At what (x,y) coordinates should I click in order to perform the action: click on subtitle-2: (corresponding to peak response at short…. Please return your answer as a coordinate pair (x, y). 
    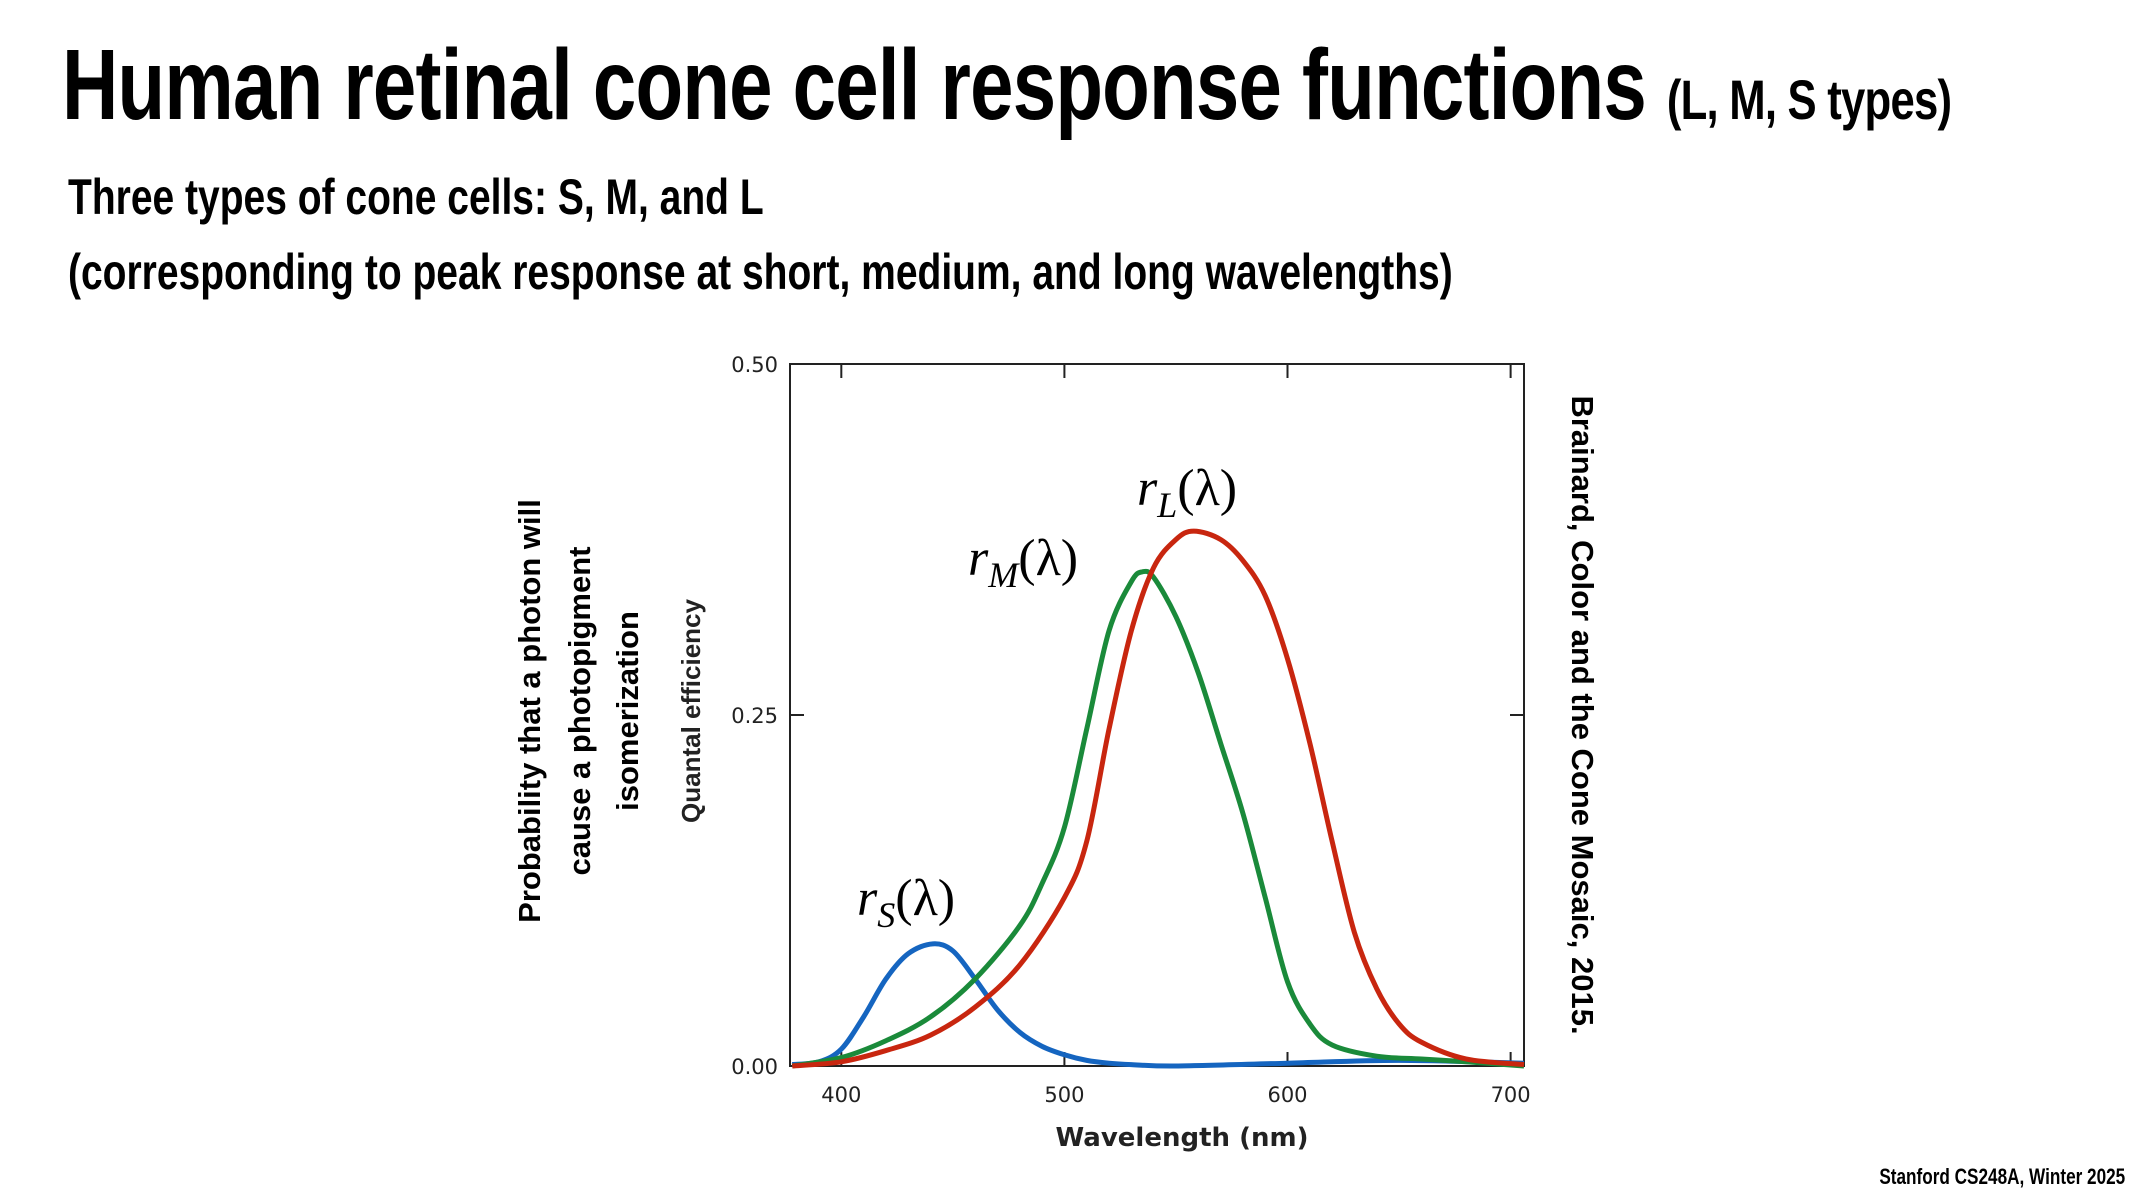
    Looking at the image, I should click on (760, 272).